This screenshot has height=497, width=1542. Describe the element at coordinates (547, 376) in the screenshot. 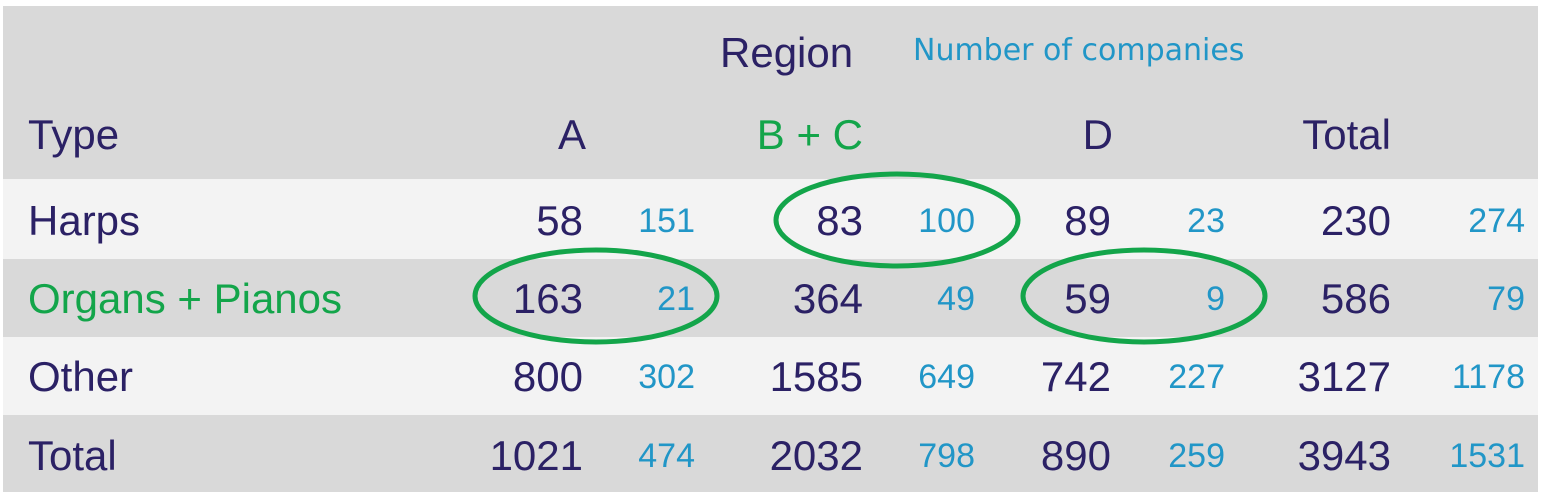

I see `cell-value: 800` at that location.